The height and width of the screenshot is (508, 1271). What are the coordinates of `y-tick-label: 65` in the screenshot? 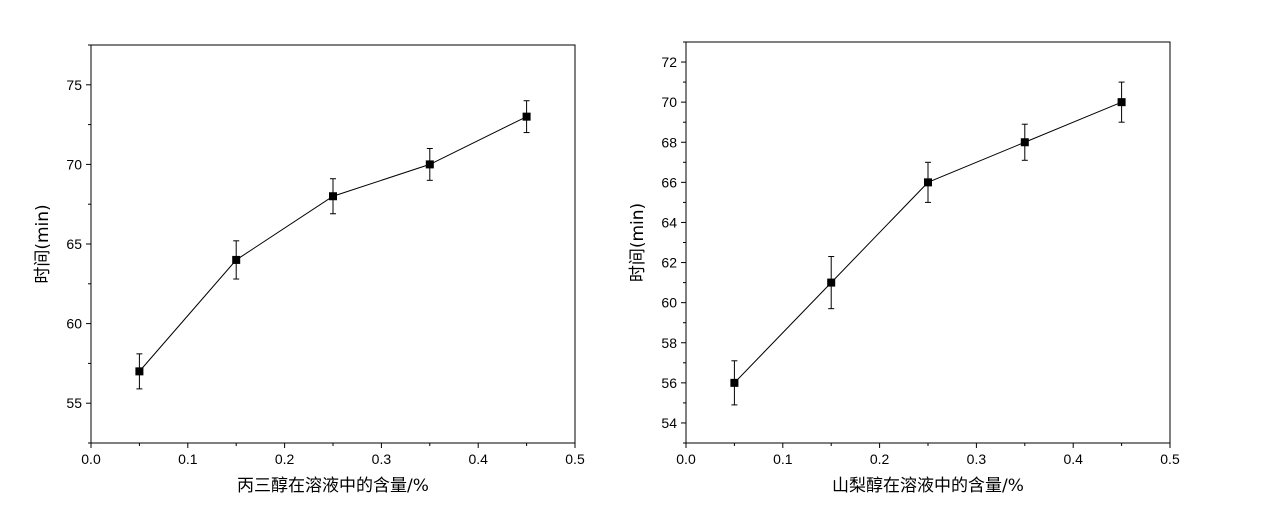 It's located at (74, 244).